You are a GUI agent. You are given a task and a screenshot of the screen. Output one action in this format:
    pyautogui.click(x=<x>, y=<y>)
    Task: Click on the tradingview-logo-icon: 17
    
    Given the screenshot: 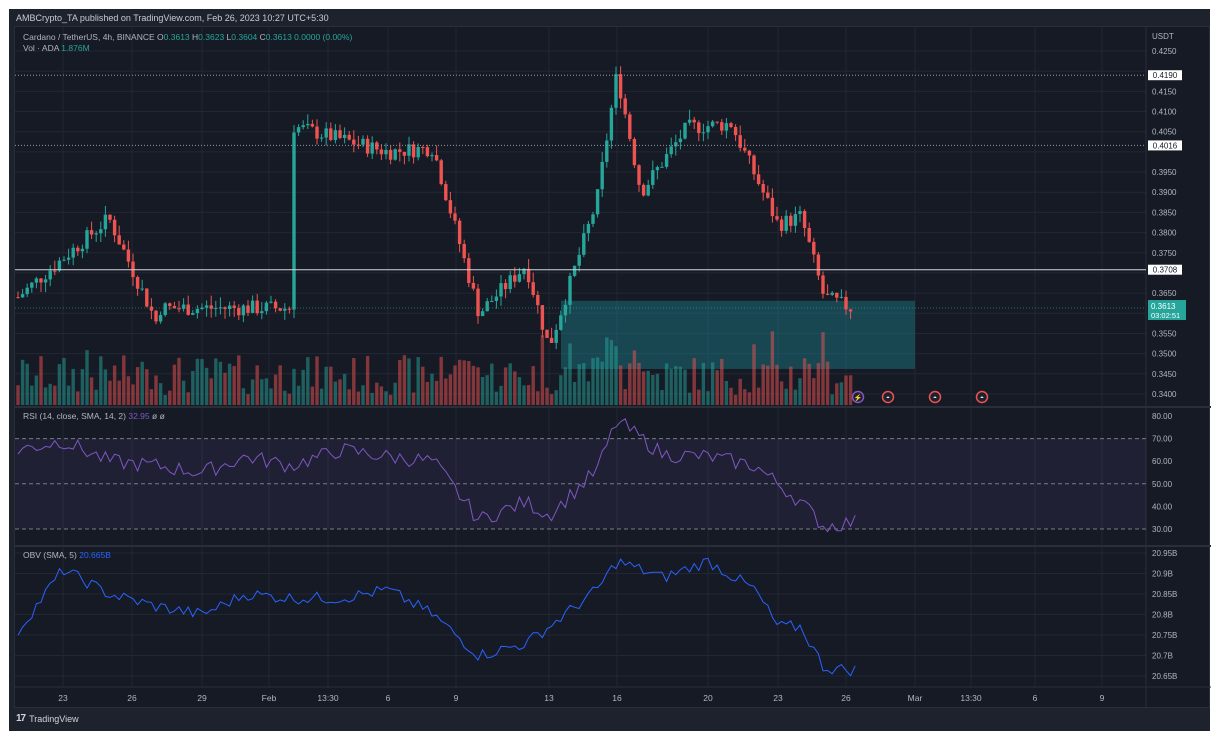 What is the action you would take?
    pyautogui.click(x=21, y=718)
    